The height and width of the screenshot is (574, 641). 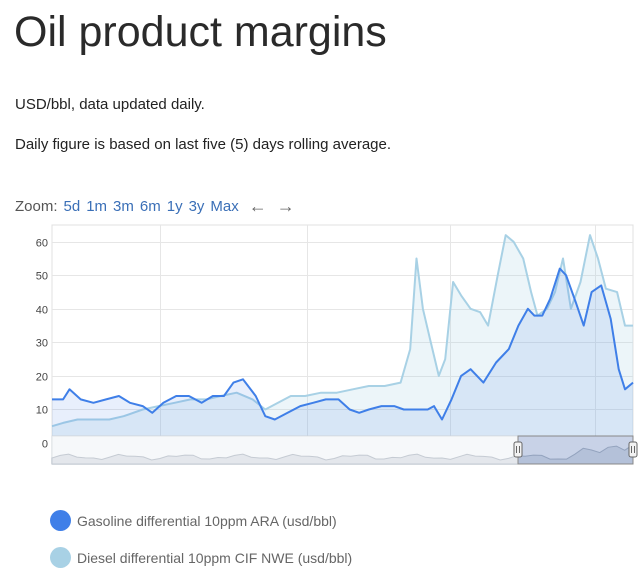 I want to click on y-tick-label: 40, so click(x=42, y=311).